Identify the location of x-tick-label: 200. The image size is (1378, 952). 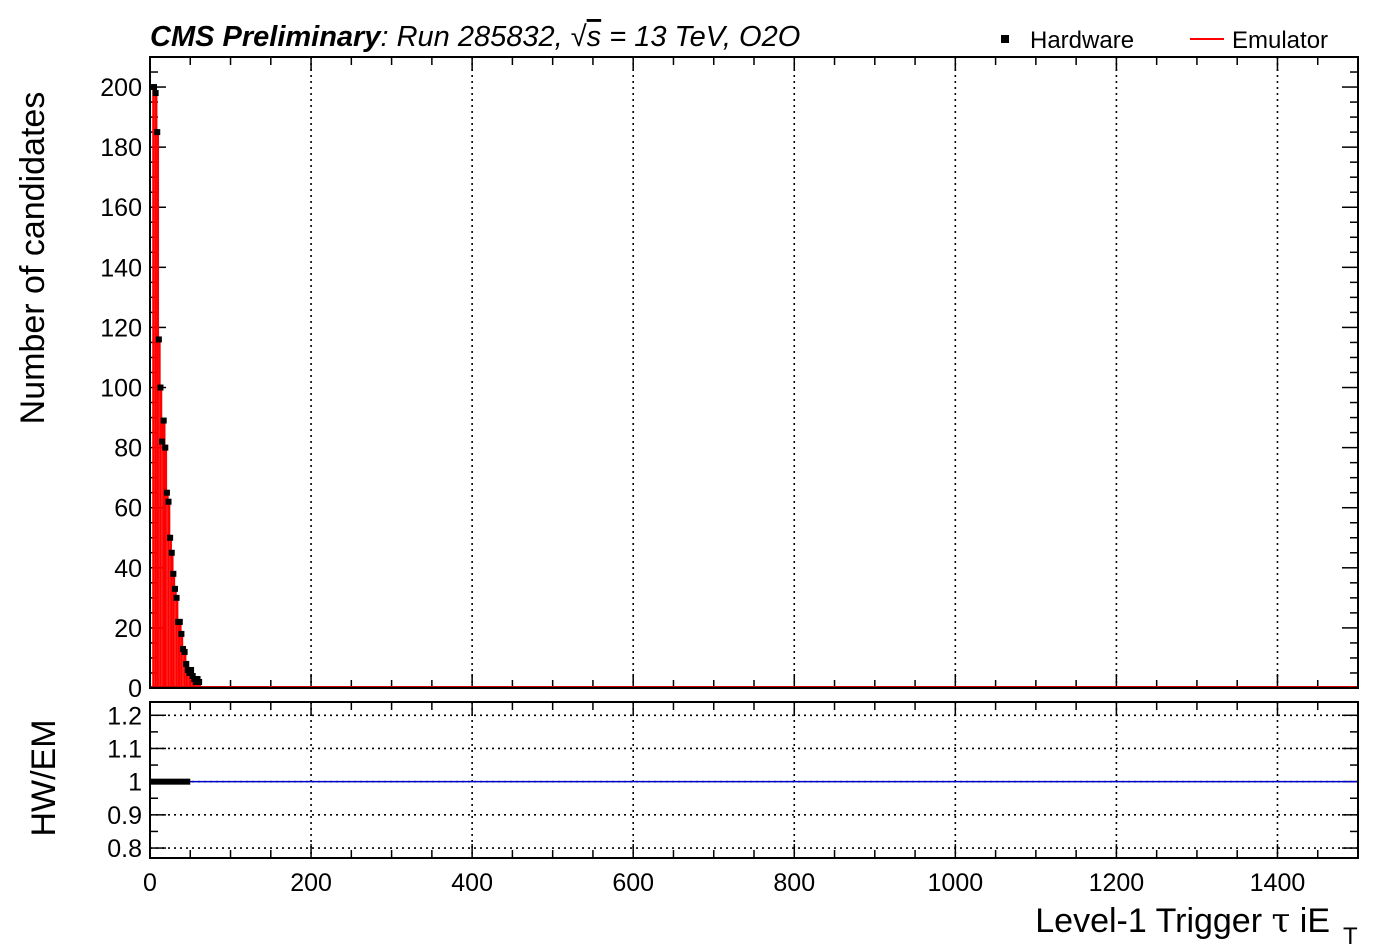
(311, 883).